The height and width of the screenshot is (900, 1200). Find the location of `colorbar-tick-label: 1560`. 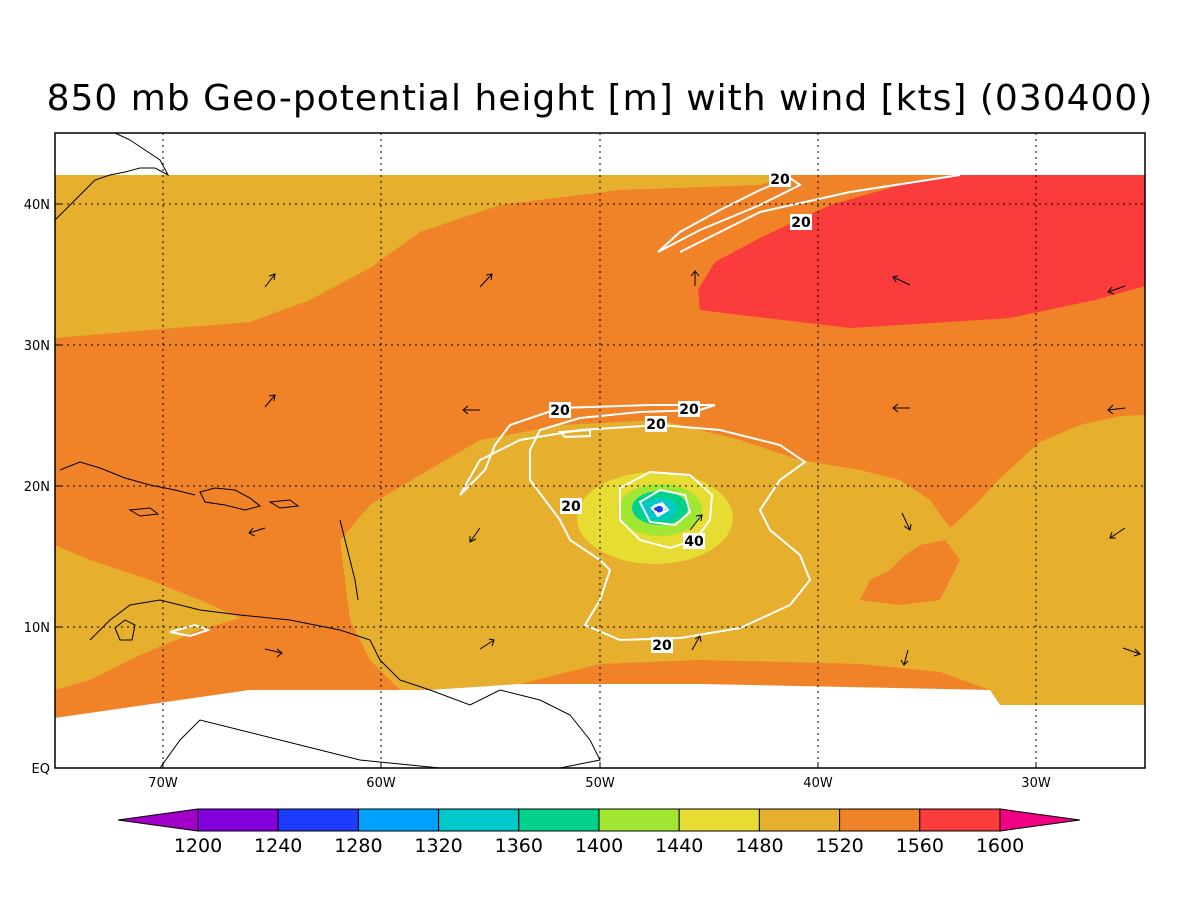

colorbar-tick-label: 1560 is located at coordinates (920, 846).